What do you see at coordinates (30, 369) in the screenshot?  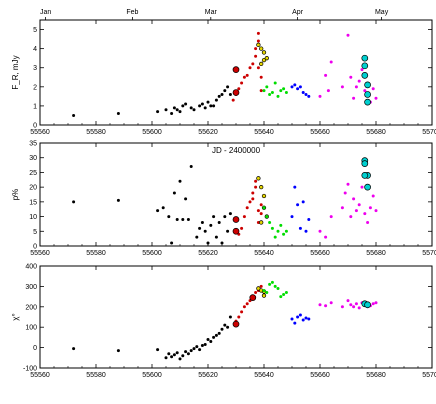 I see `y-tick-label: -100` at bounding box center [30, 369].